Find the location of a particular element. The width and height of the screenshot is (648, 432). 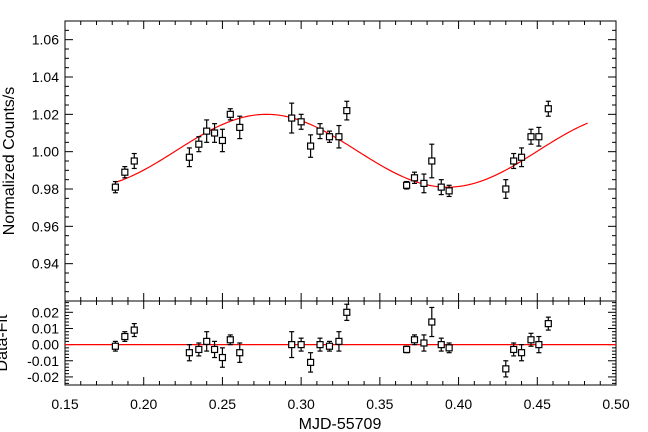

top-panel-y-axis-label: Normalized Counts/s is located at coordinates (9, 161).